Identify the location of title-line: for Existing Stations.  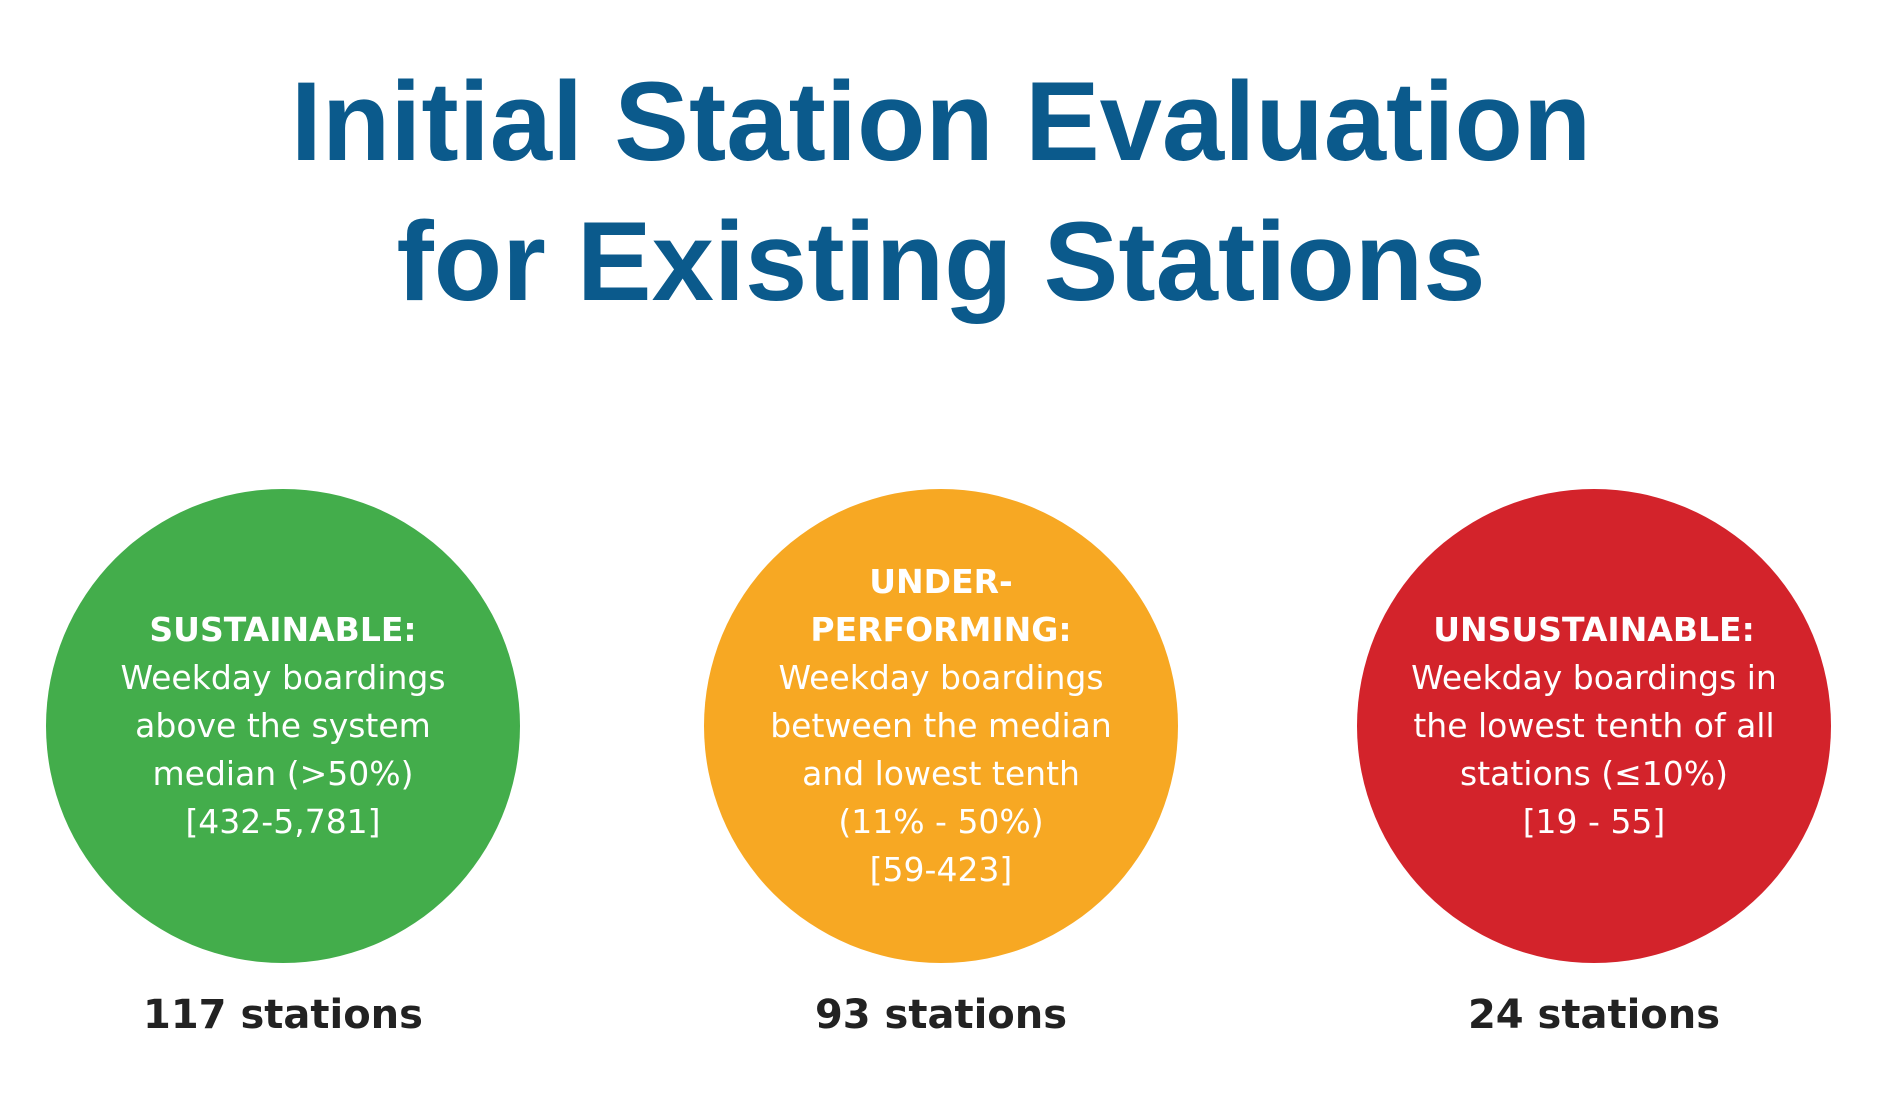
(941, 261).